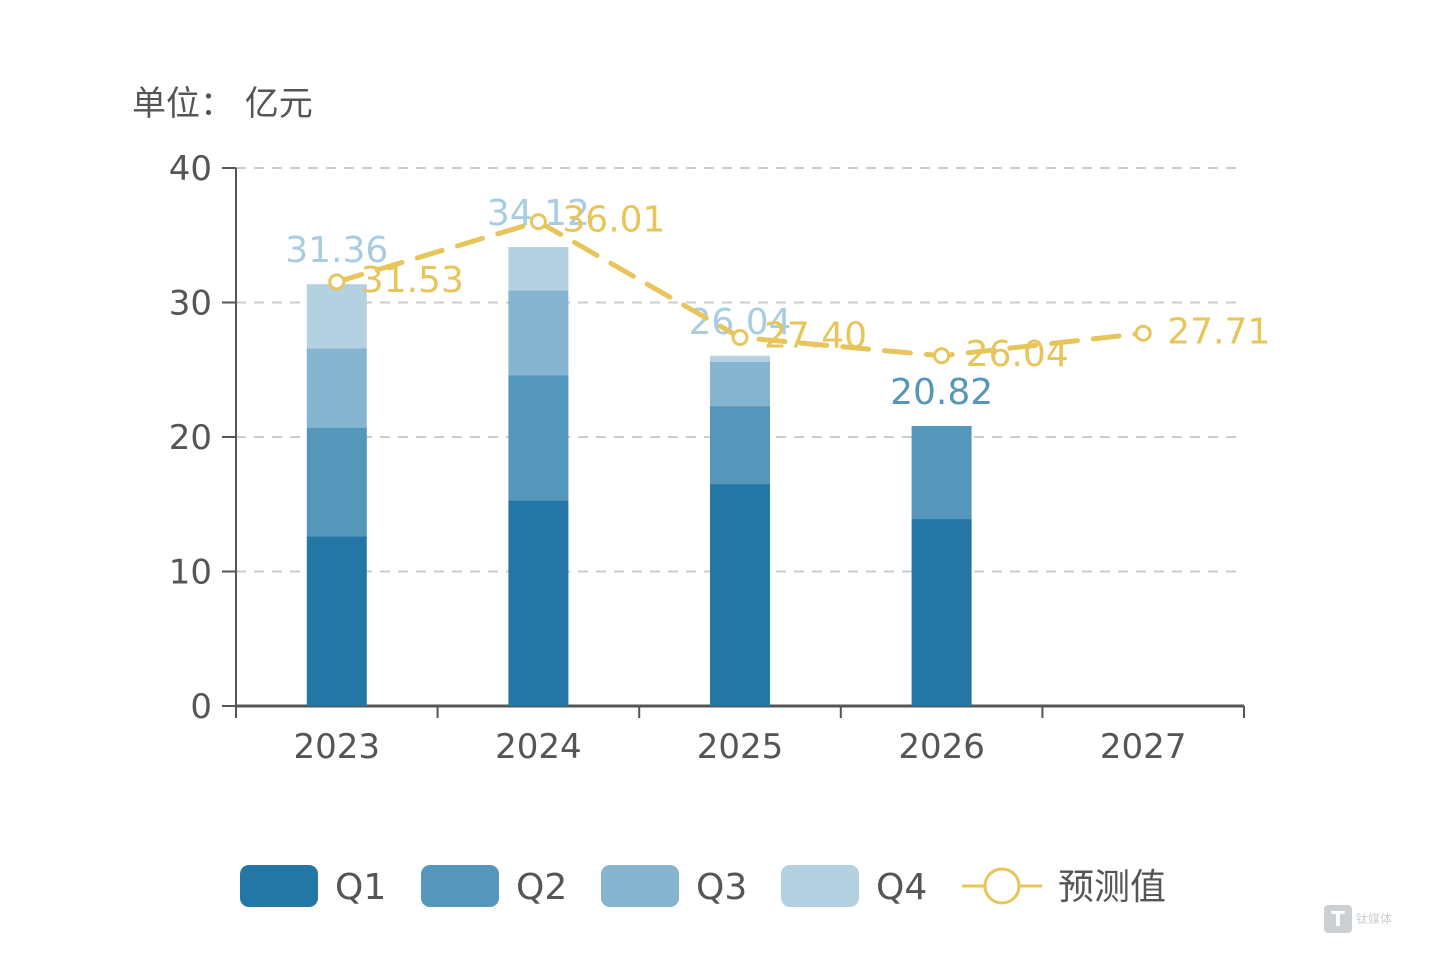  What do you see at coordinates (538, 269) in the screenshot?
I see `bar-q4-2024` at bounding box center [538, 269].